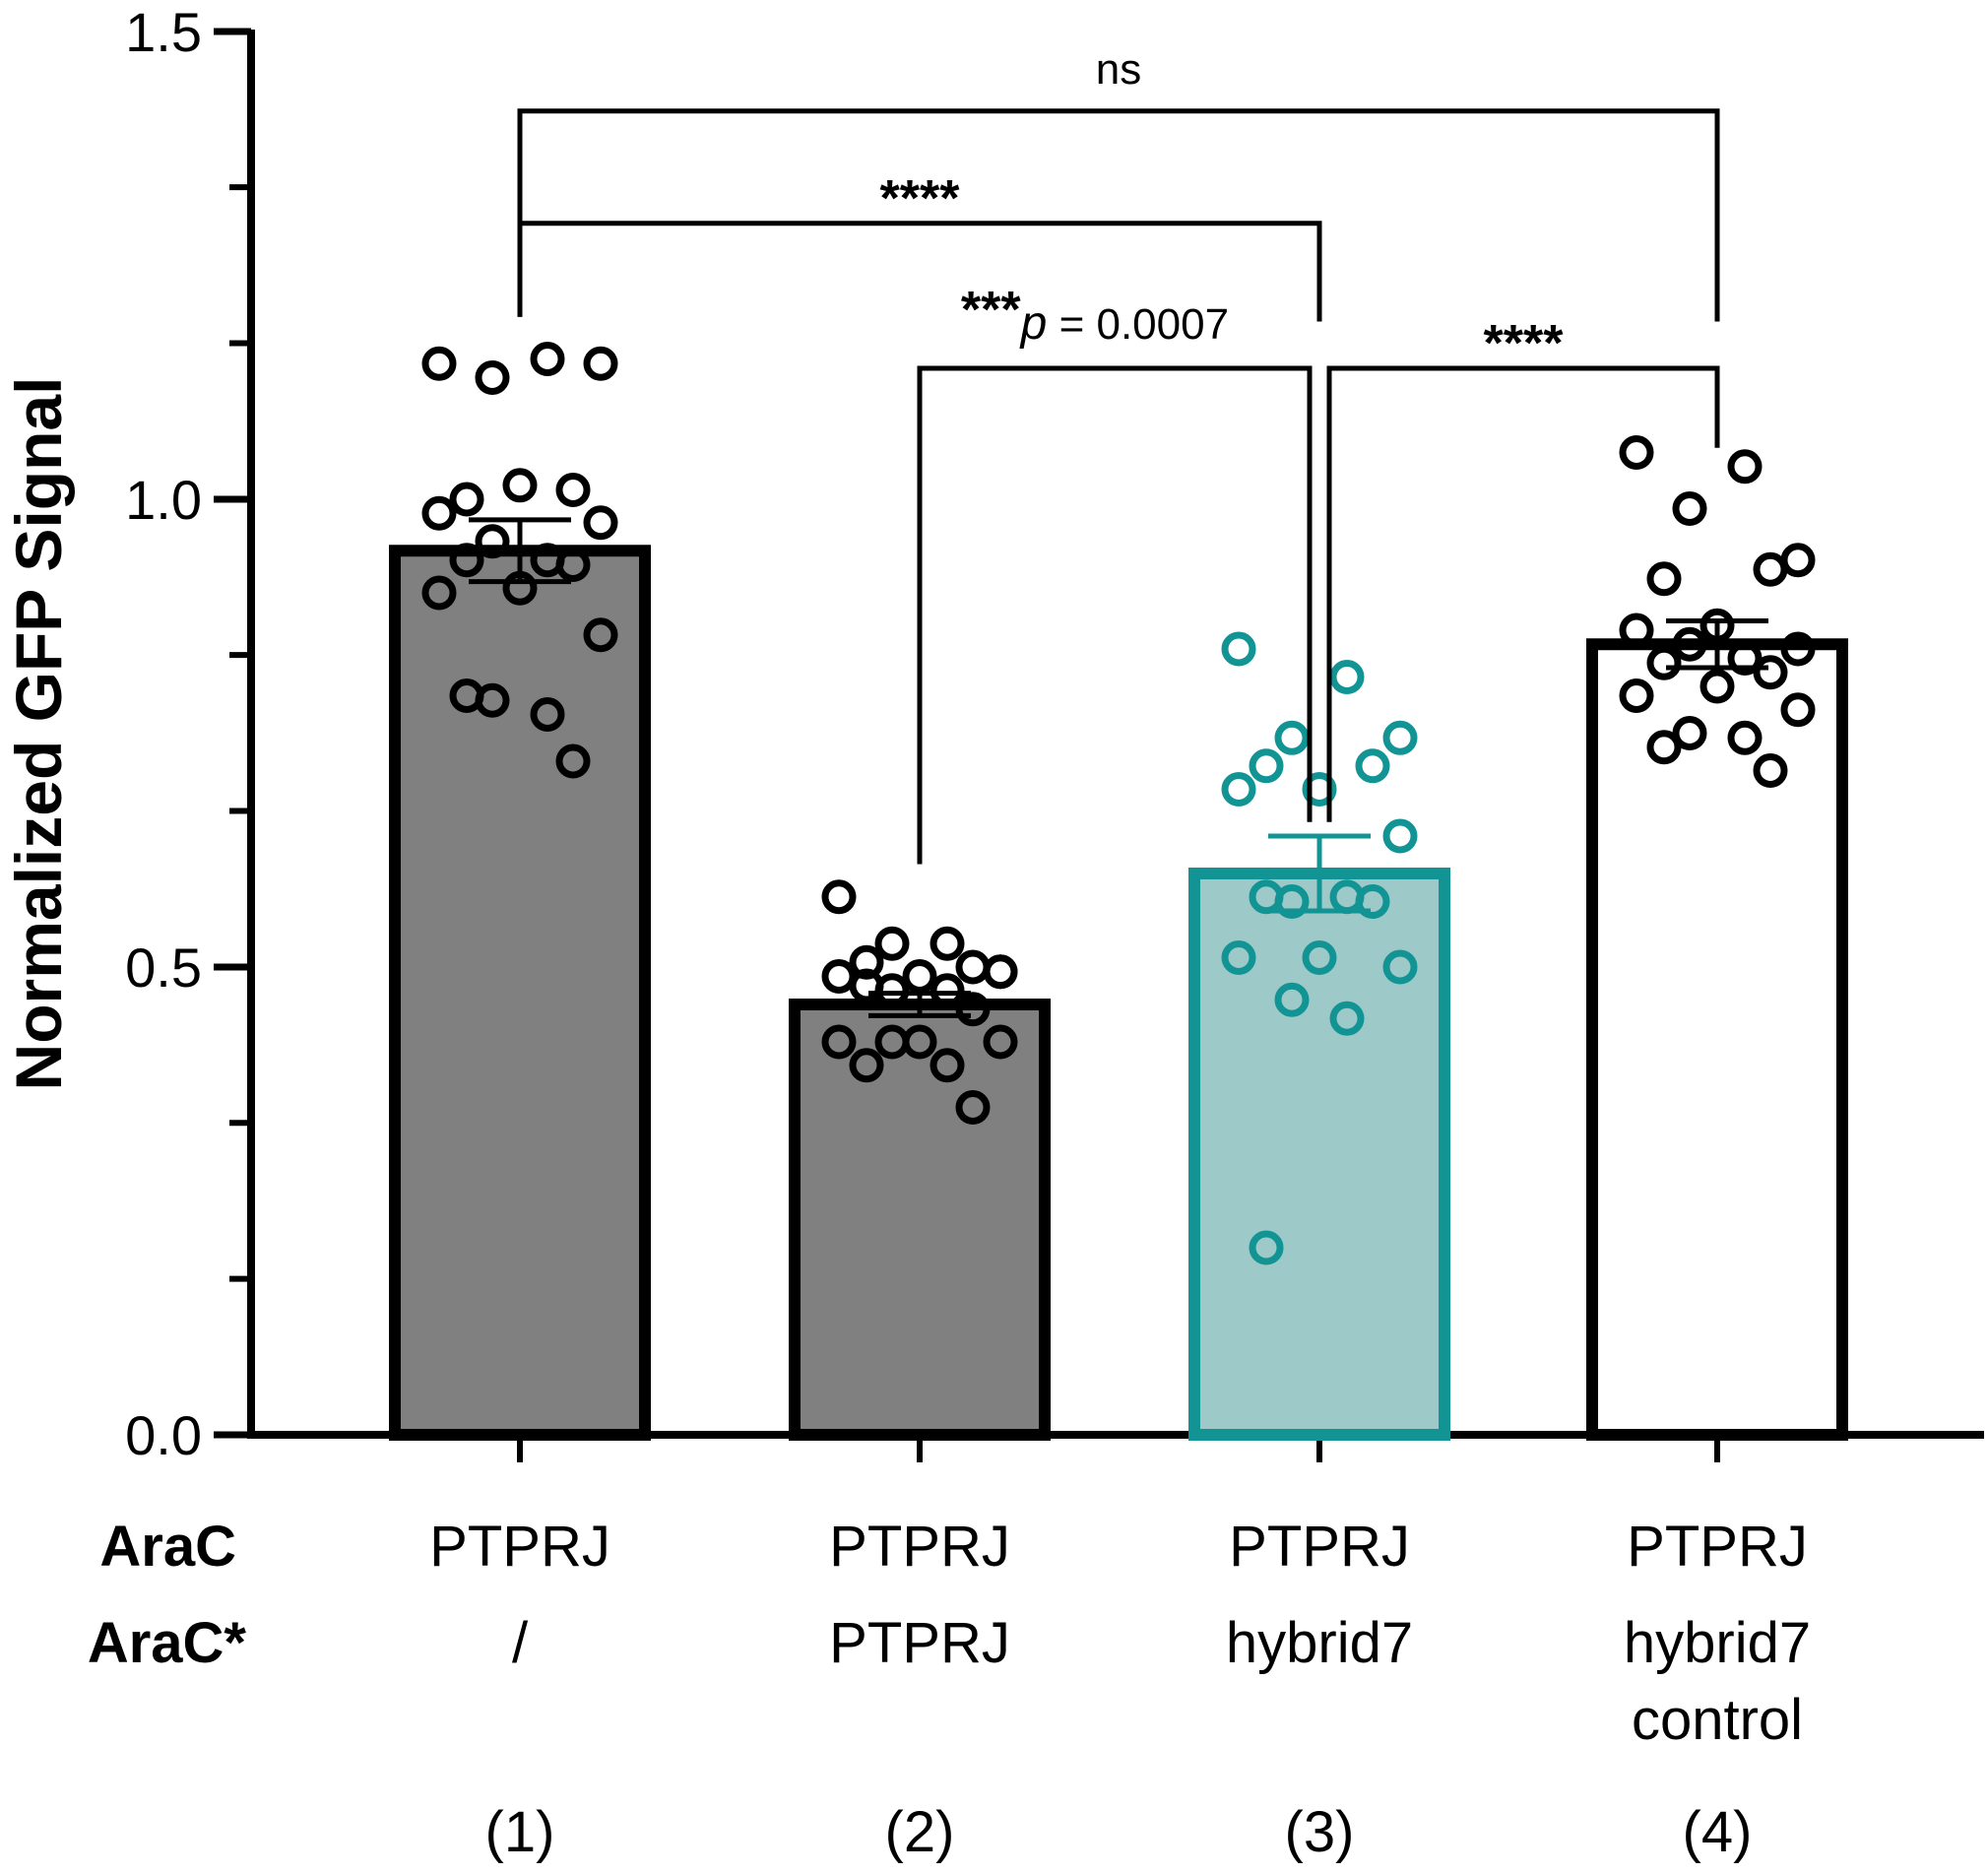 Image resolution: width=1988 pixels, height=1874 pixels. Describe the element at coordinates (920, 1832) in the screenshot. I see `category-number-label: (2)` at that location.